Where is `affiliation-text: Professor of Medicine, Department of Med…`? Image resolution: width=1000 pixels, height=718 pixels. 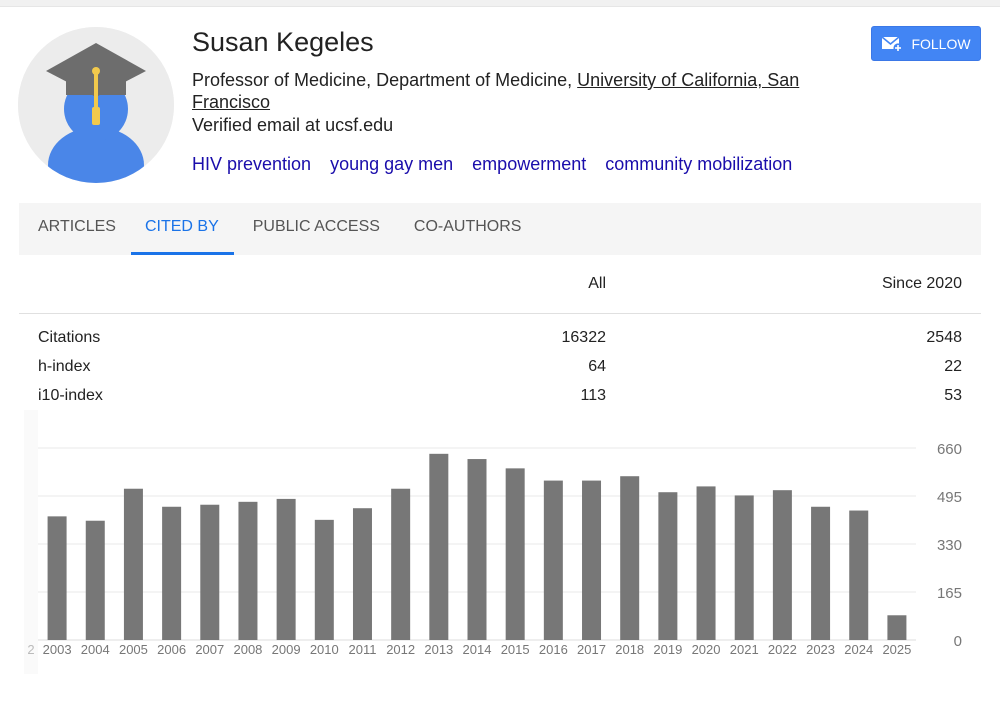
affiliation-text: Professor of Medicine, Department of Med… is located at coordinates (385, 80).